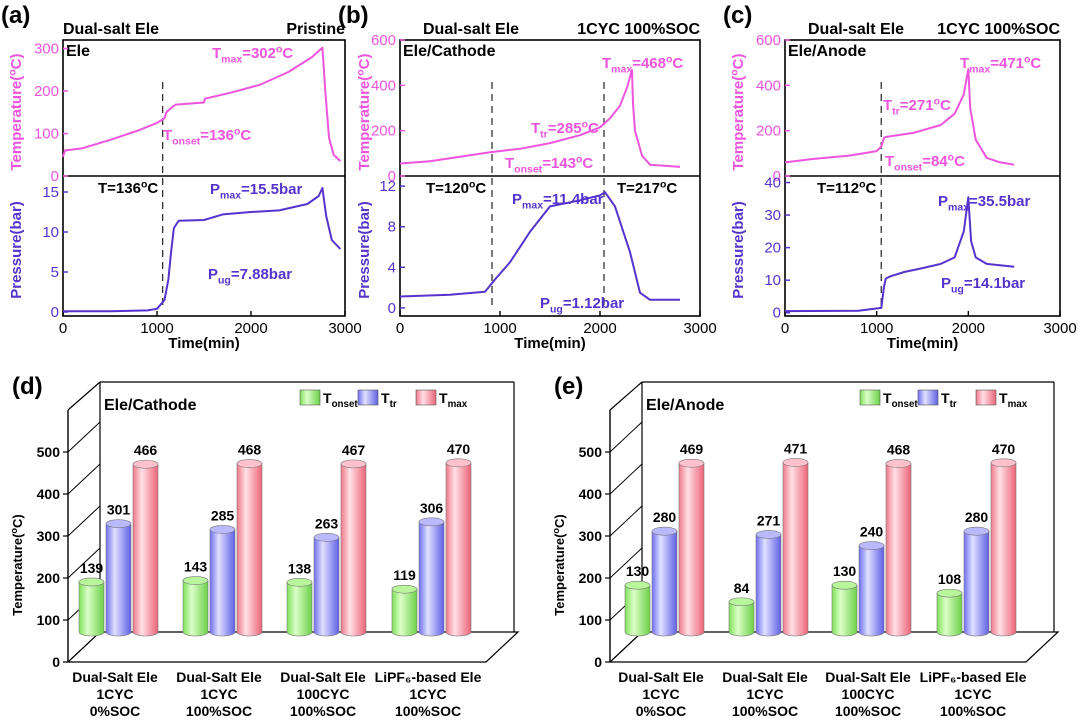 The image size is (1080, 722). I want to click on annotation-tmax: Tmax=468oC, so click(642, 64).